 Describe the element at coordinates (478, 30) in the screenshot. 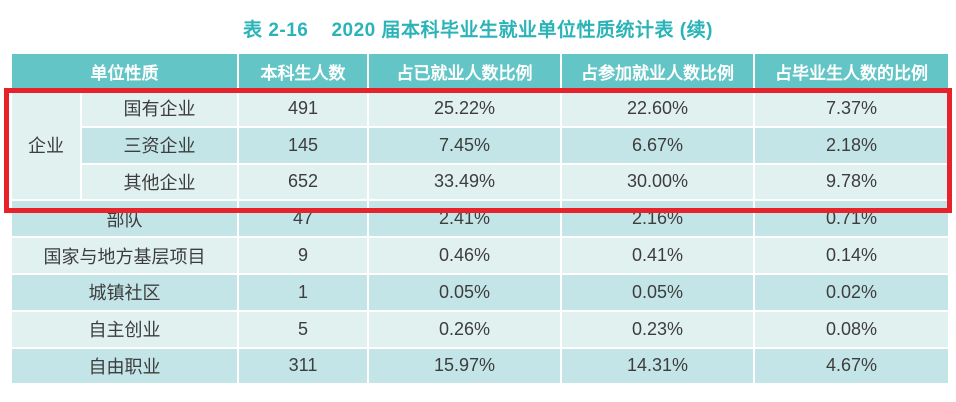

I see `table-title: 表 2-16 2020 届本科毕业生就业单位性质统计表 (续)` at that location.